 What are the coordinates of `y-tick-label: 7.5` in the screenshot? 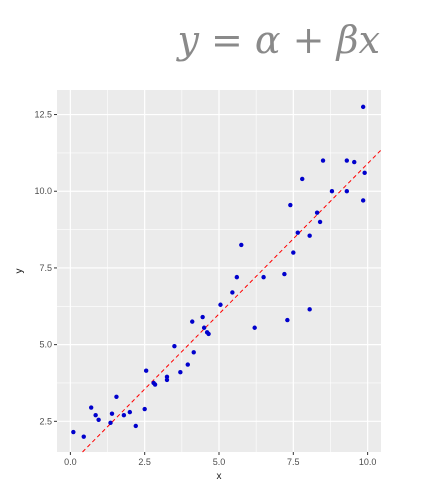 It's located at (45, 268).